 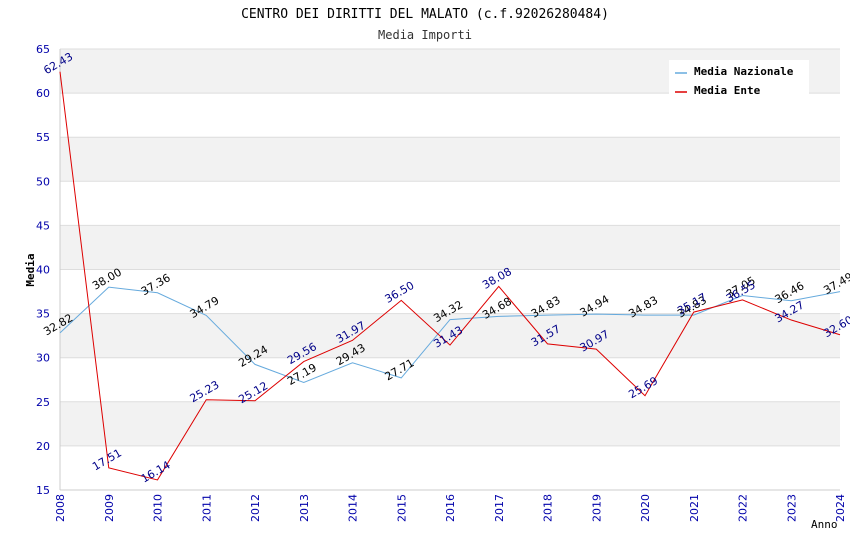 What do you see at coordinates (645, 508) in the screenshot?
I see `x-tick-label: 2020` at bounding box center [645, 508].